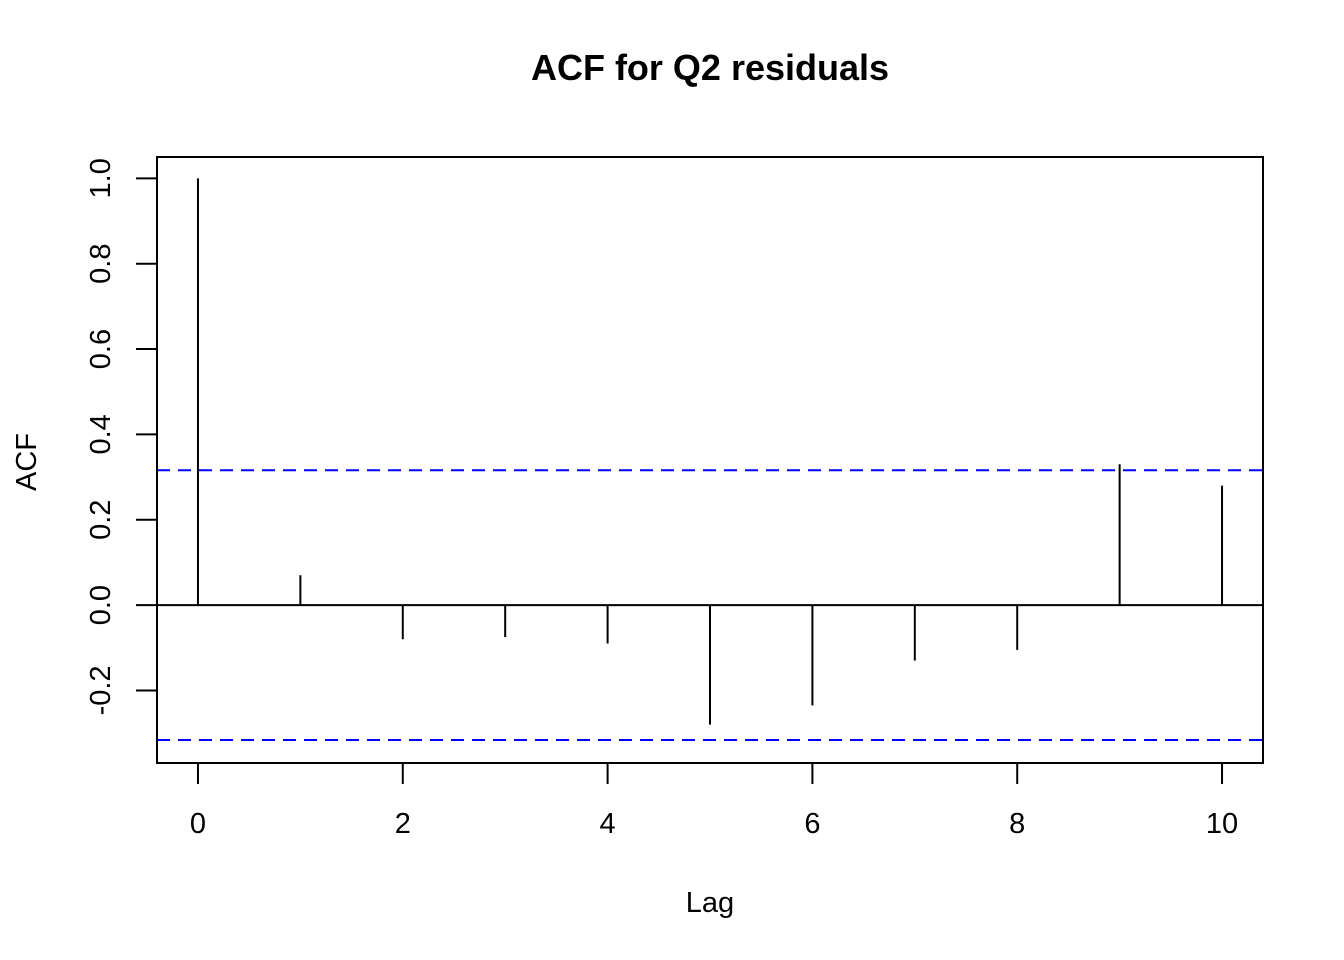 Image resolution: width=1344 pixels, height=960 pixels. I want to click on x-tick-label-10: 10, so click(1222, 824).